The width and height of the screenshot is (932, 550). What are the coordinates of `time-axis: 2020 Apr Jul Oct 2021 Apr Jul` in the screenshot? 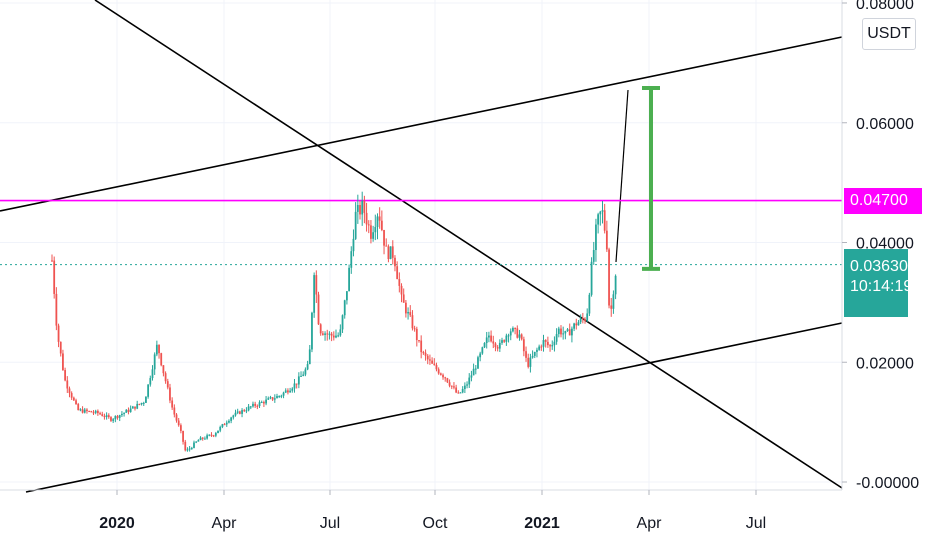 It's located at (432, 511).